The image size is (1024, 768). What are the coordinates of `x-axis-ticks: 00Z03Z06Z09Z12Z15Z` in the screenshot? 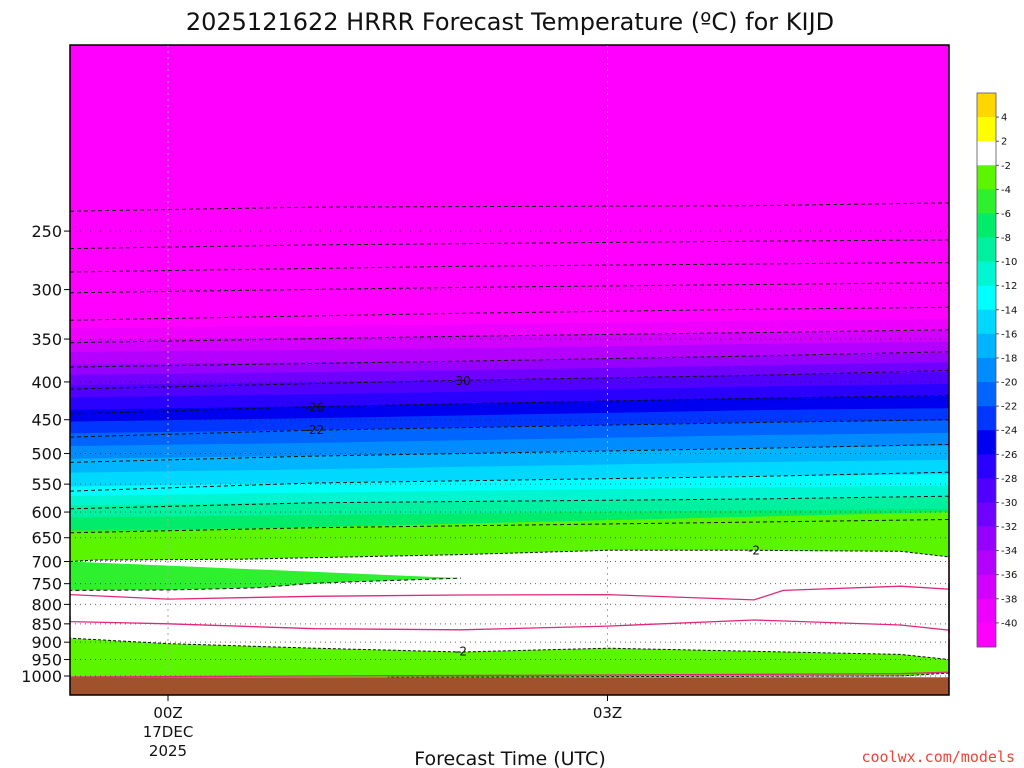 It's located at (387, 708).